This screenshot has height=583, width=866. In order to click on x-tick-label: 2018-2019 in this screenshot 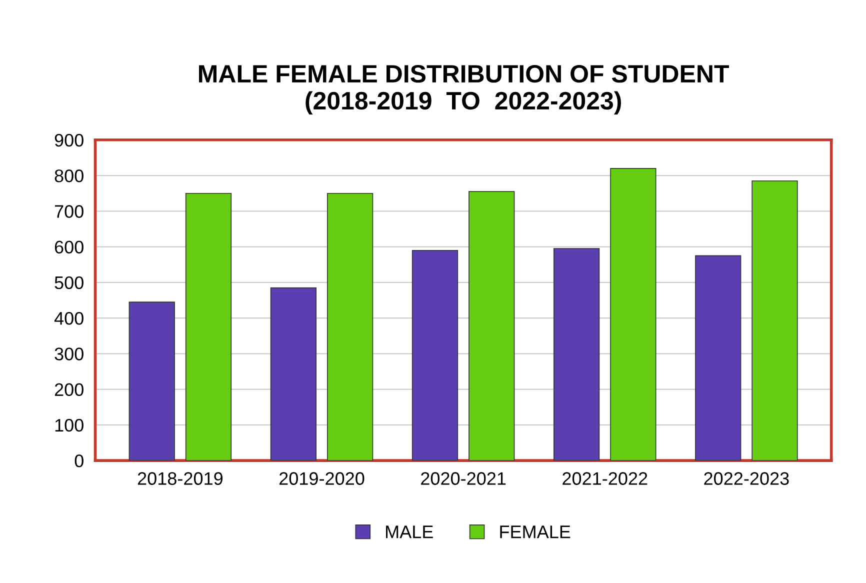, I will do `click(180, 478)`.